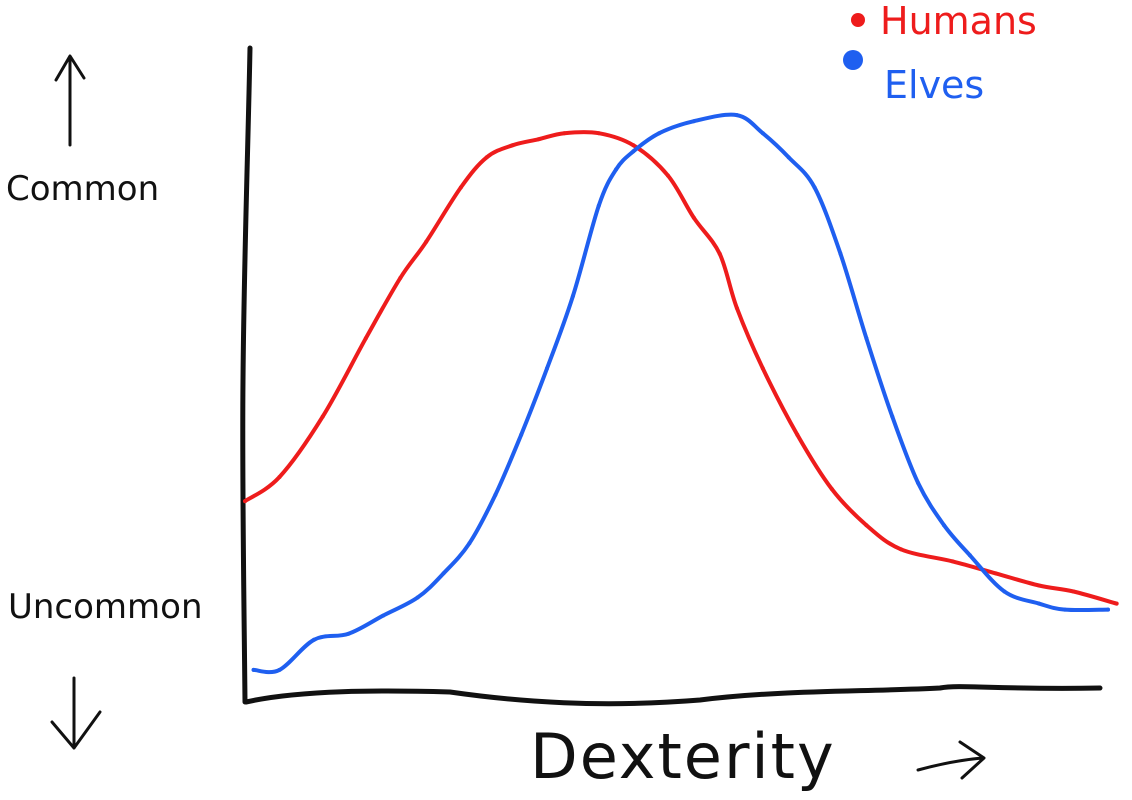 The height and width of the screenshot is (800, 1132). What do you see at coordinates (82, 189) in the screenshot?
I see `y-label-common: Common` at bounding box center [82, 189].